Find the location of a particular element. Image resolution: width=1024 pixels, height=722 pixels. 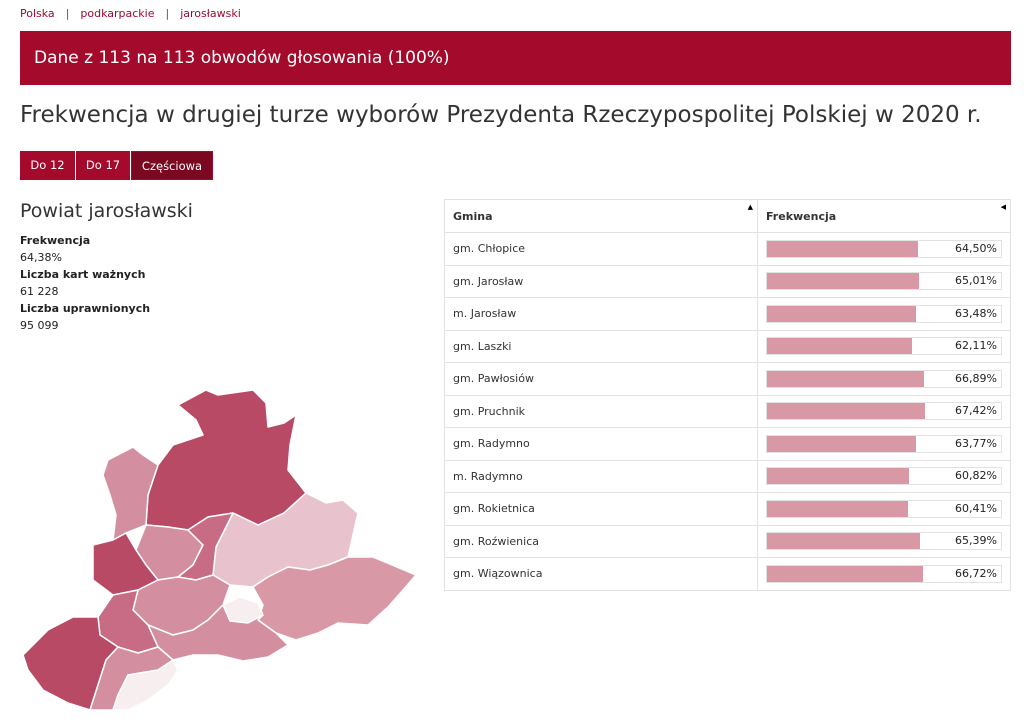

map-region-northwest is located at coordinates (130, 493).